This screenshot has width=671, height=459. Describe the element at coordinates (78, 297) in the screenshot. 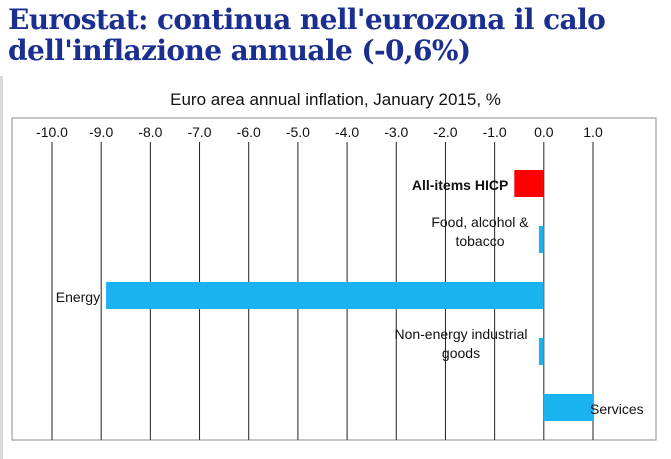

I see `category-label: Energy` at that location.